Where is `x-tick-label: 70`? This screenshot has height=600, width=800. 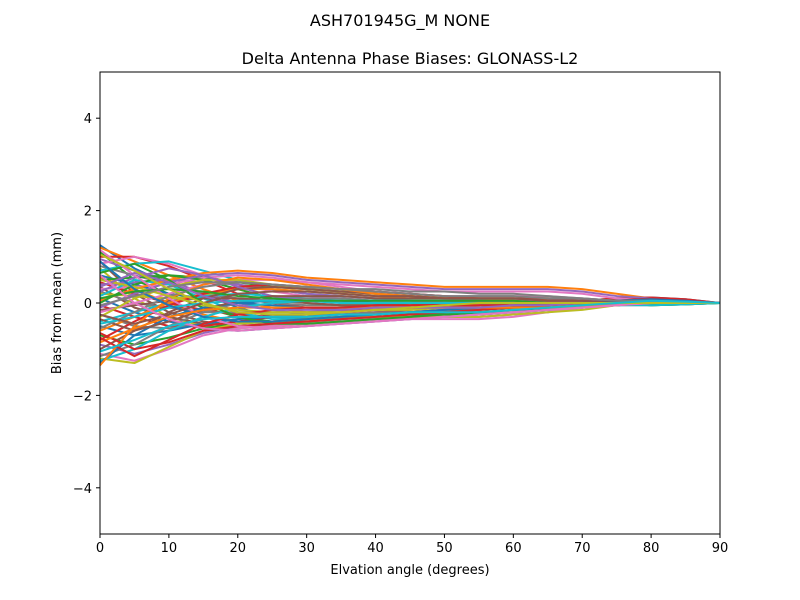
x-tick-label: 70 is located at coordinates (582, 548).